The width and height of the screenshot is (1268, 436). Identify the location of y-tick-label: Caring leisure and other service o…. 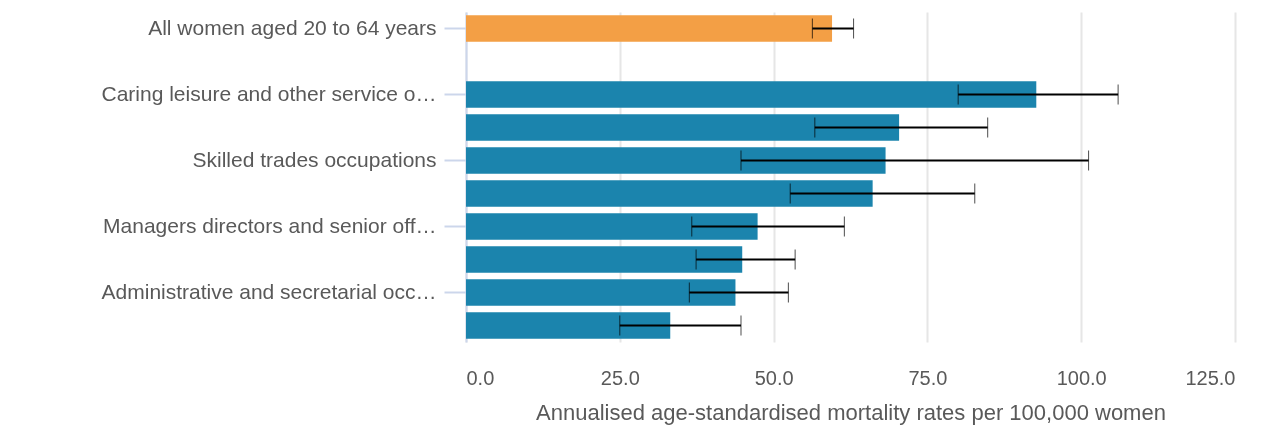
(269, 93).